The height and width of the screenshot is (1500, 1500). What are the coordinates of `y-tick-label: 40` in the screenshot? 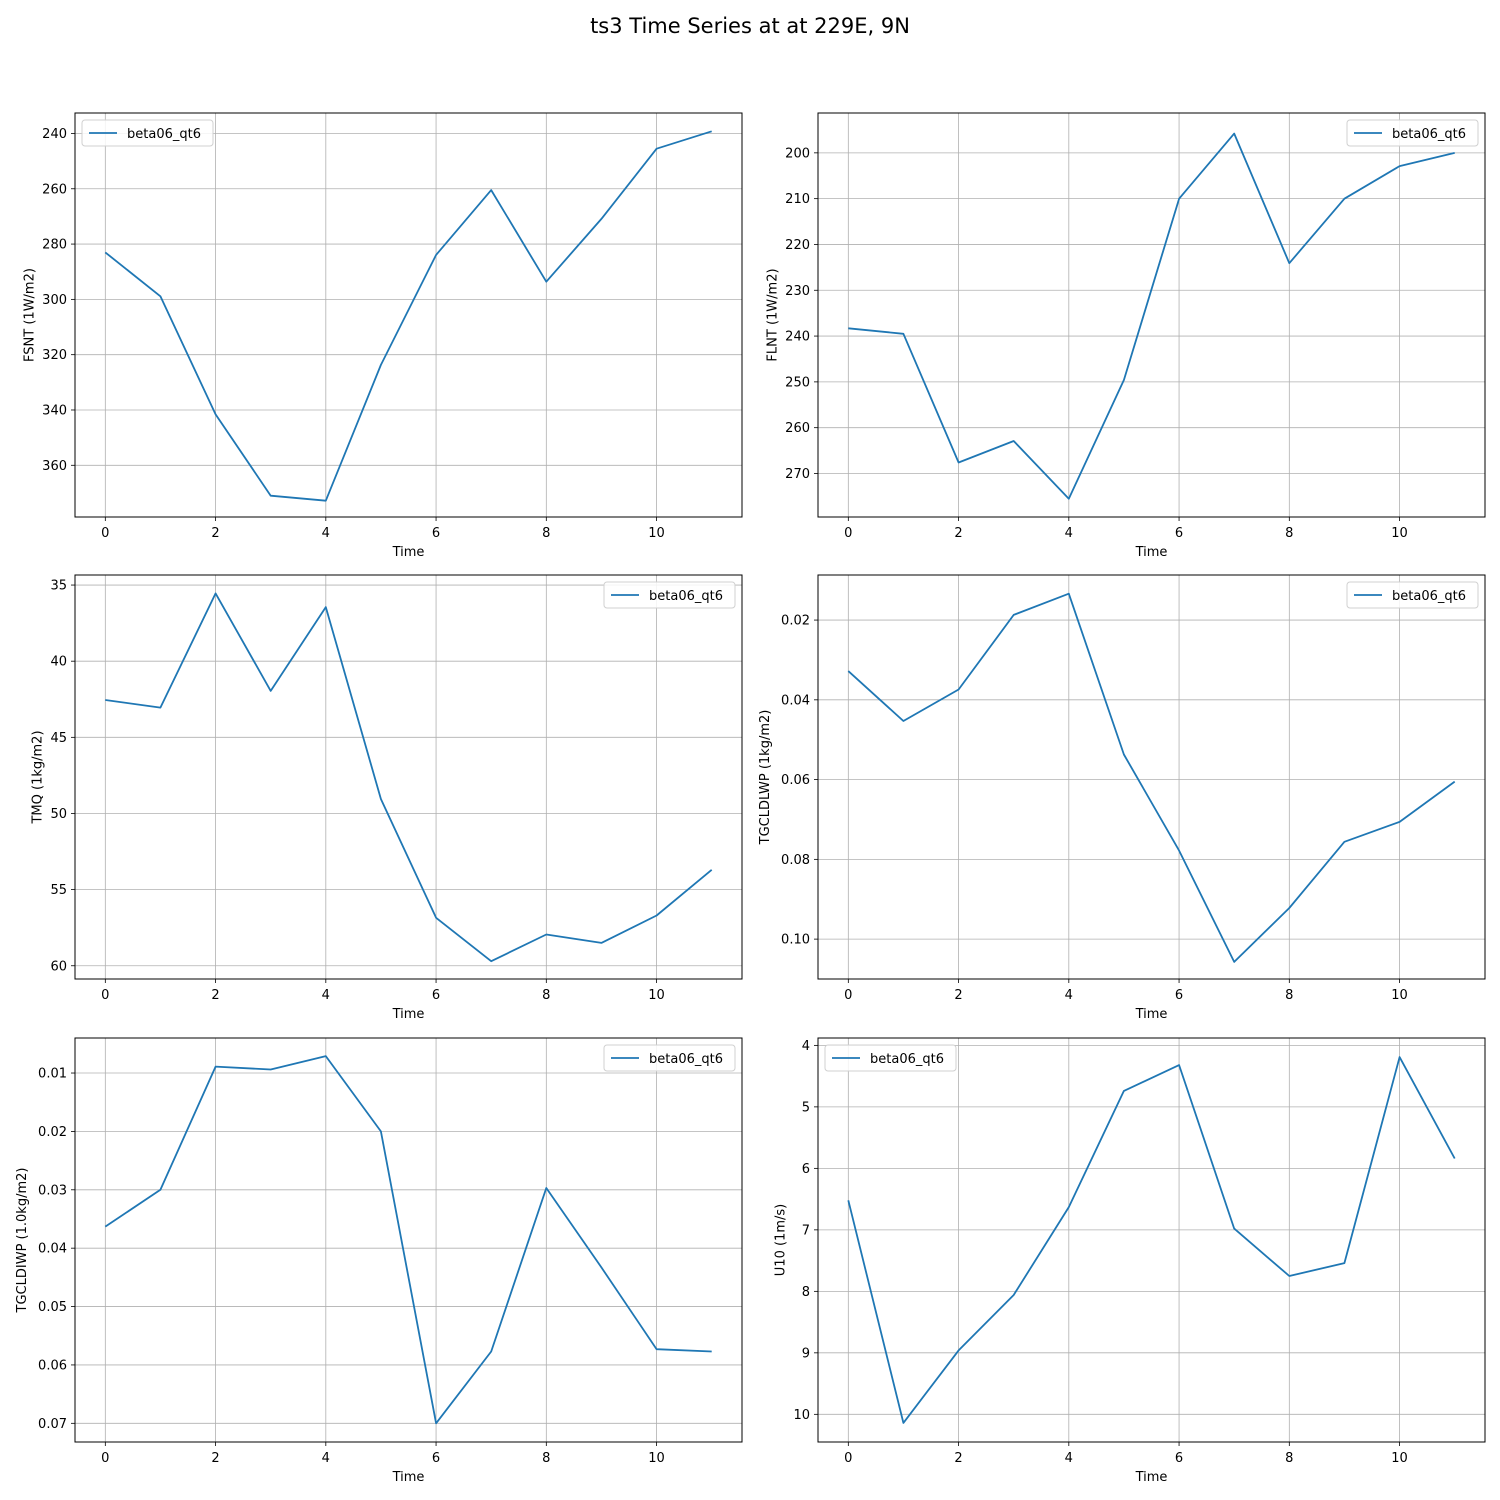 It's located at (58, 662).